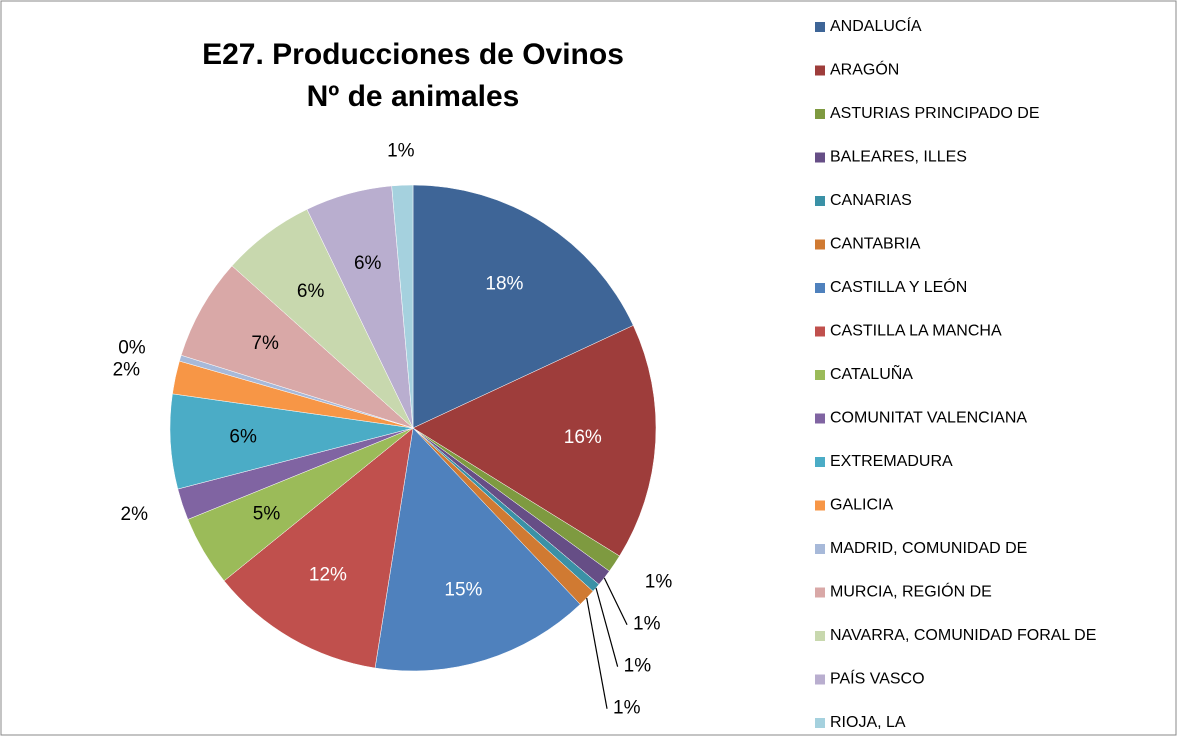 Image resolution: width=1179 pixels, height=738 pixels. Describe the element at coordinates (963, 635) in the screenshot. I see `legend-label: NAVARRA, COMUNIDAD FORAL DE` at that location.